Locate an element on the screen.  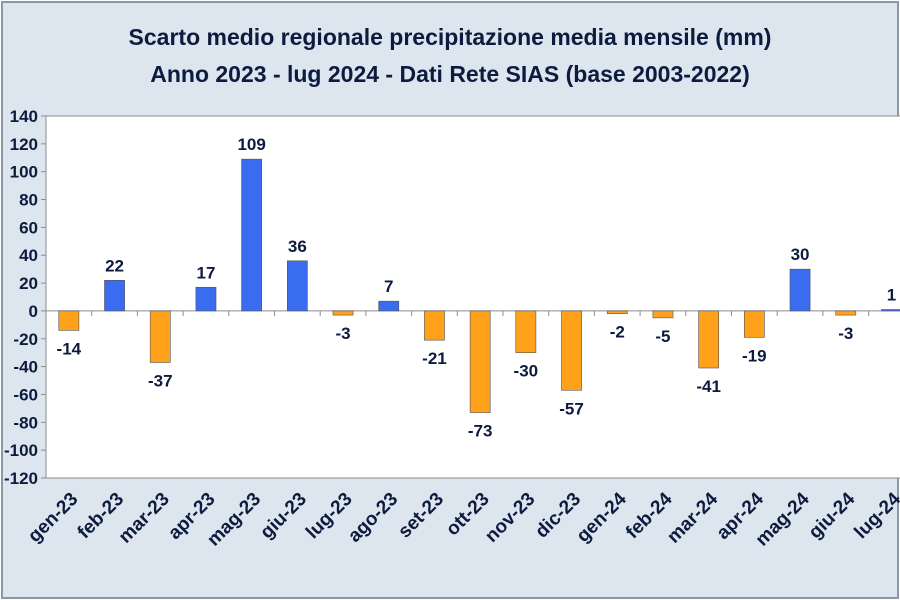
data-label: -21 is located at coordinates (434, 358).